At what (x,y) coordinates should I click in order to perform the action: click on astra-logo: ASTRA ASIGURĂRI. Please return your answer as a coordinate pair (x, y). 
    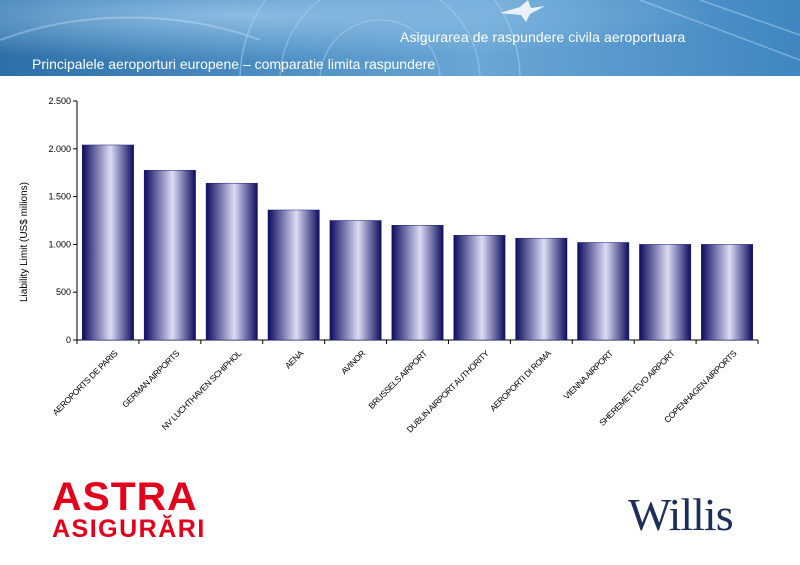
    Looking at the image, I should click on (129, 509).